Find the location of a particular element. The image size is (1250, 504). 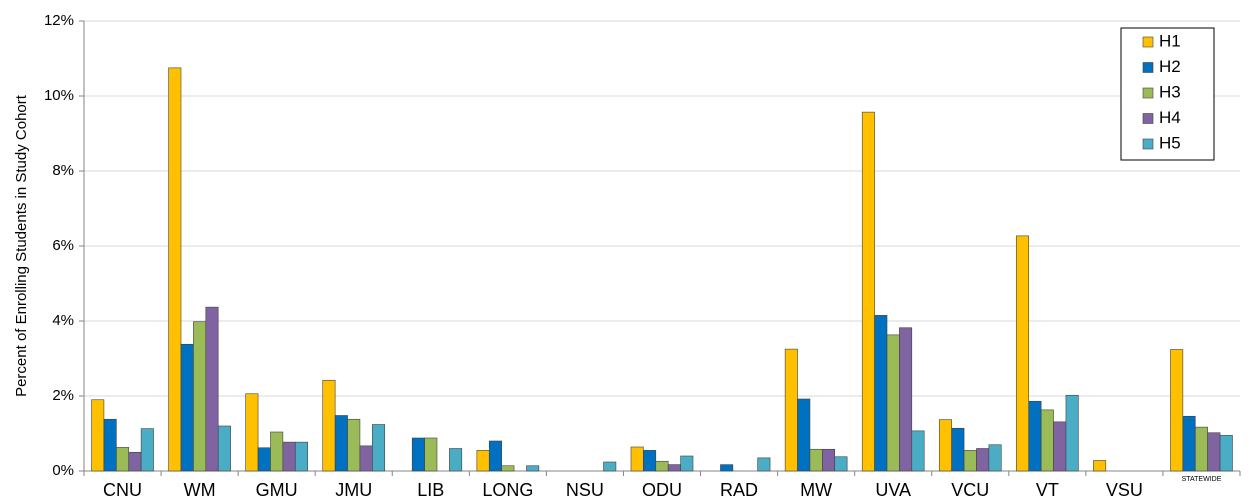

x-tick-label: CNU is located at coordinates (122, 490).